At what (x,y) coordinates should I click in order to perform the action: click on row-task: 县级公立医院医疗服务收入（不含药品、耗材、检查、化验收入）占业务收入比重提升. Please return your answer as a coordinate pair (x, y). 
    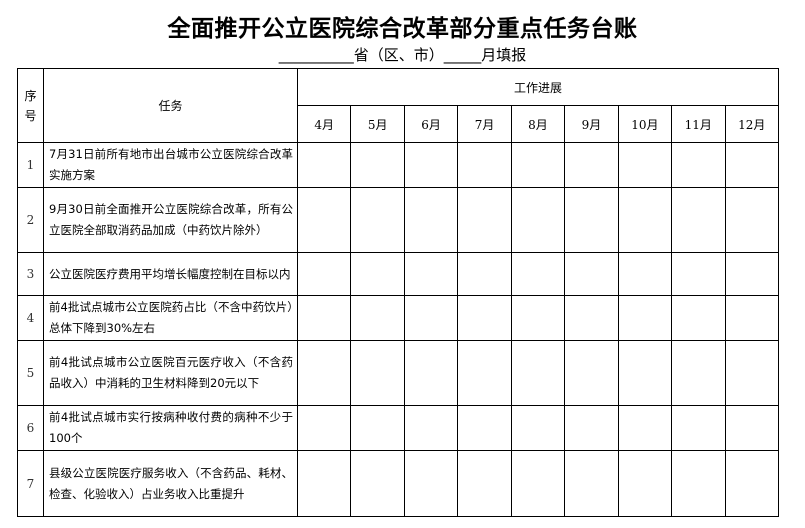
    Looking at the image, I should click on (170, 483).